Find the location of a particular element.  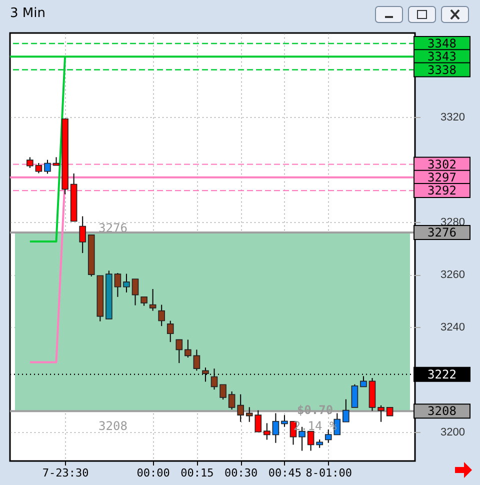

ref-line-label: 3222 is located at coordinates (442, 374).